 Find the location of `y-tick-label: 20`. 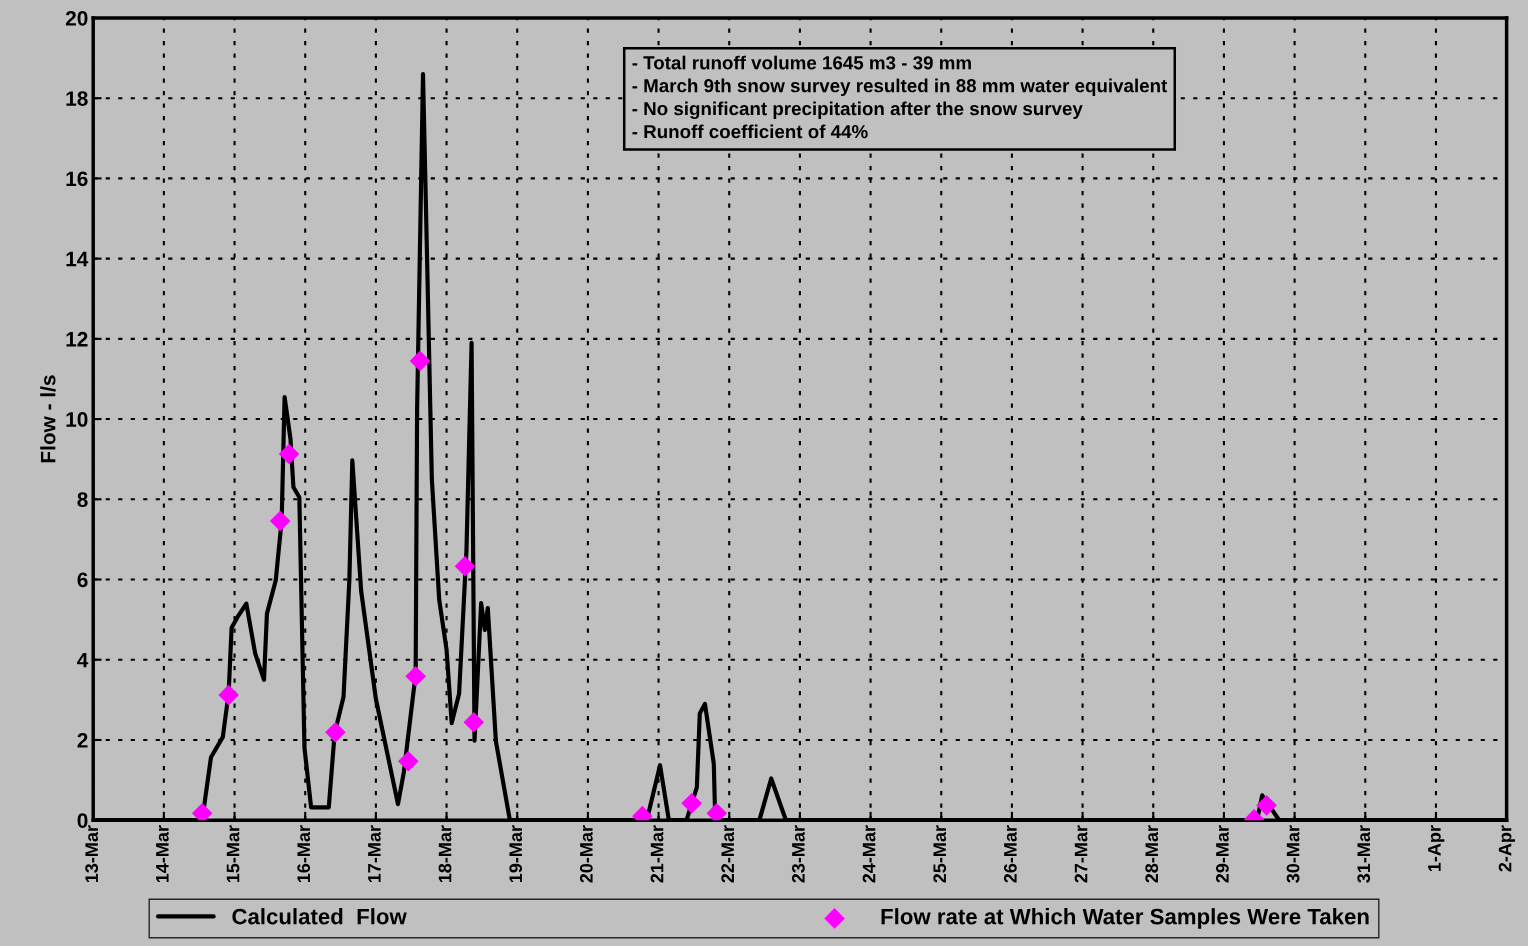

y-tick-label: 20 is located at coordinates (76, 18).